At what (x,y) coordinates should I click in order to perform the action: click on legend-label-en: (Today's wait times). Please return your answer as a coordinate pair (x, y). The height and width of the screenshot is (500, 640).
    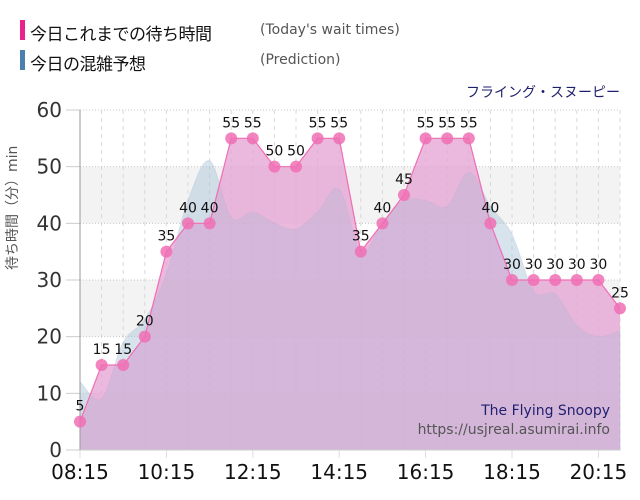
    Looking at the image, I should click on (330, 30).